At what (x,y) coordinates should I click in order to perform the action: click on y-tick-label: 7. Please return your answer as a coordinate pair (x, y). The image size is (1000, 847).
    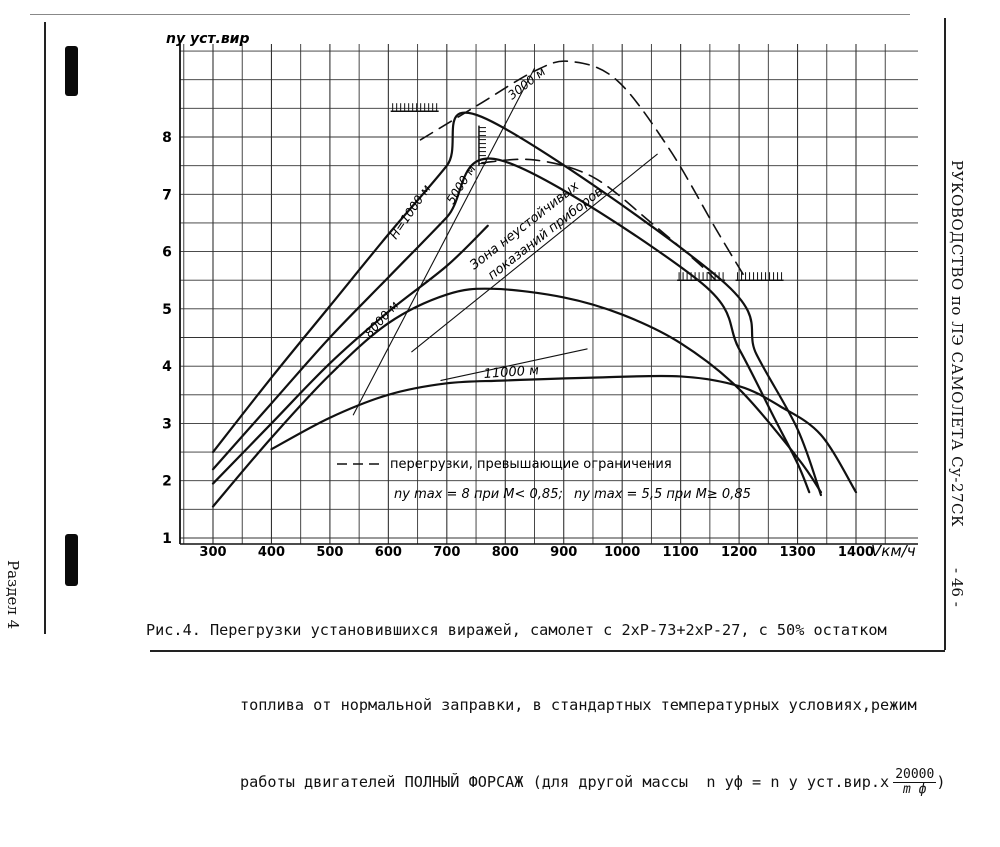
    Looking at the image, I should click on (167, 195).